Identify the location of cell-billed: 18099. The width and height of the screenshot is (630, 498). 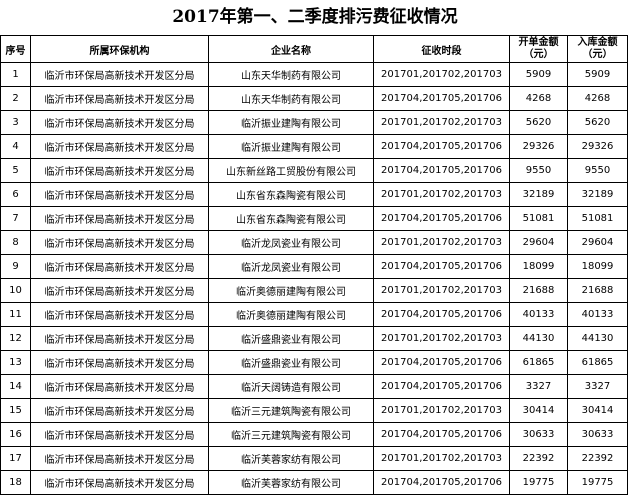
(538, 266).